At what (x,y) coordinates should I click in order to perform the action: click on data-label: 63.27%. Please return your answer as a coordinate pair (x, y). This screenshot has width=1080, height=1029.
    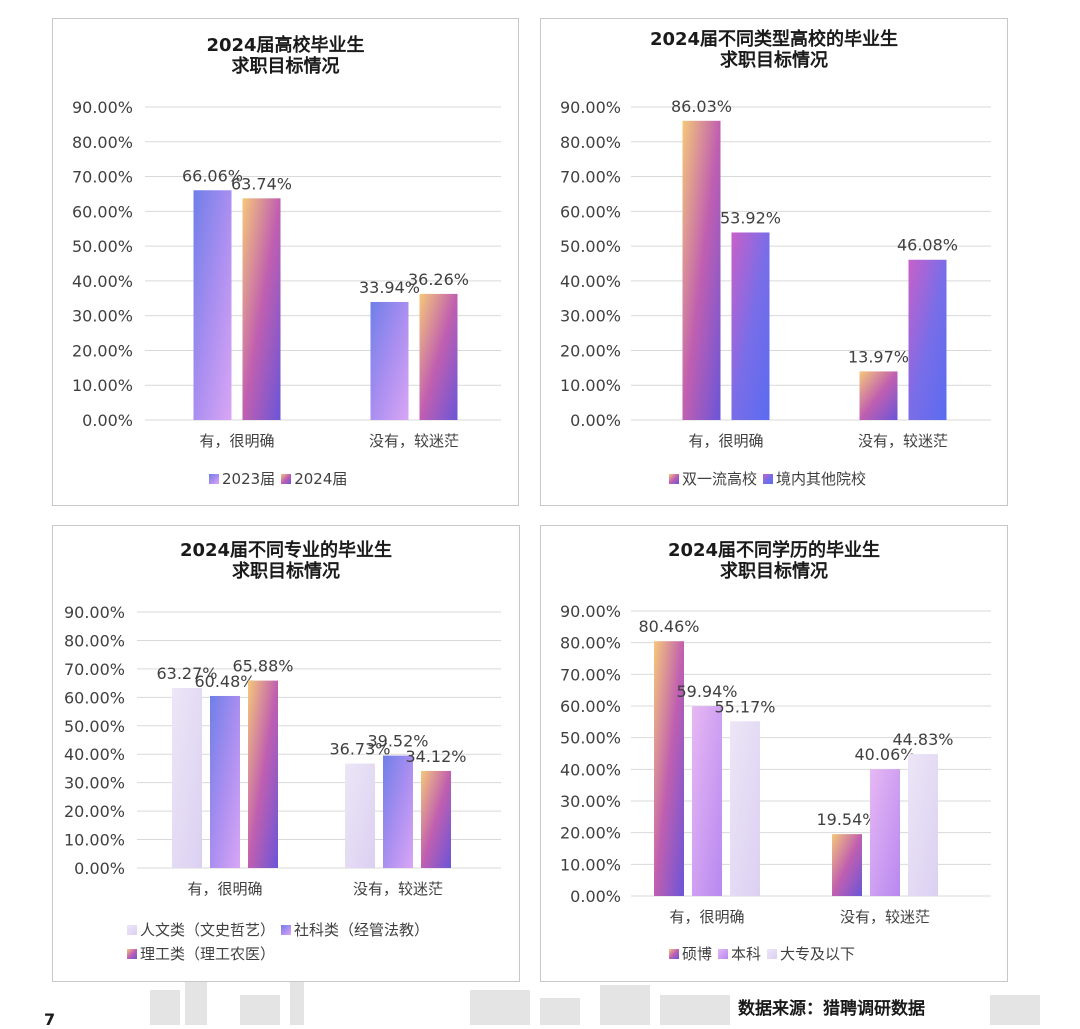
    Looking at the image, I should click on (186, 673).